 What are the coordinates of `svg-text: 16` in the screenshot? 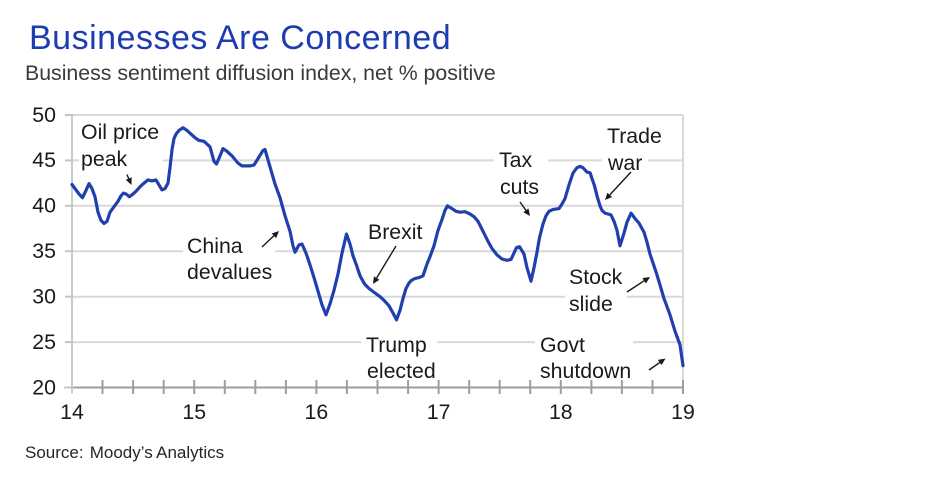 It's located at (317, 412).